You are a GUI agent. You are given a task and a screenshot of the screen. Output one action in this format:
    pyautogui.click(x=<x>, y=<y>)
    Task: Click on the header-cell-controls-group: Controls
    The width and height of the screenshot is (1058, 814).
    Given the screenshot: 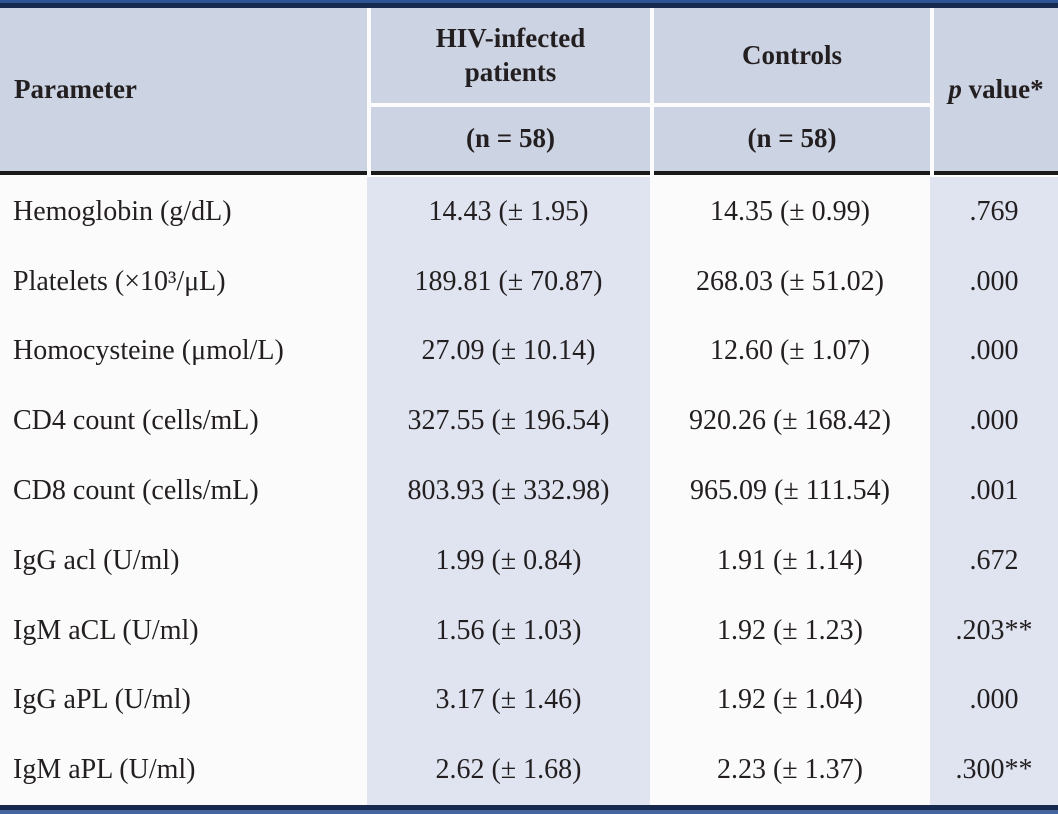 What is the action you would take?
    pyautogui.click(x=792, y=55)
    